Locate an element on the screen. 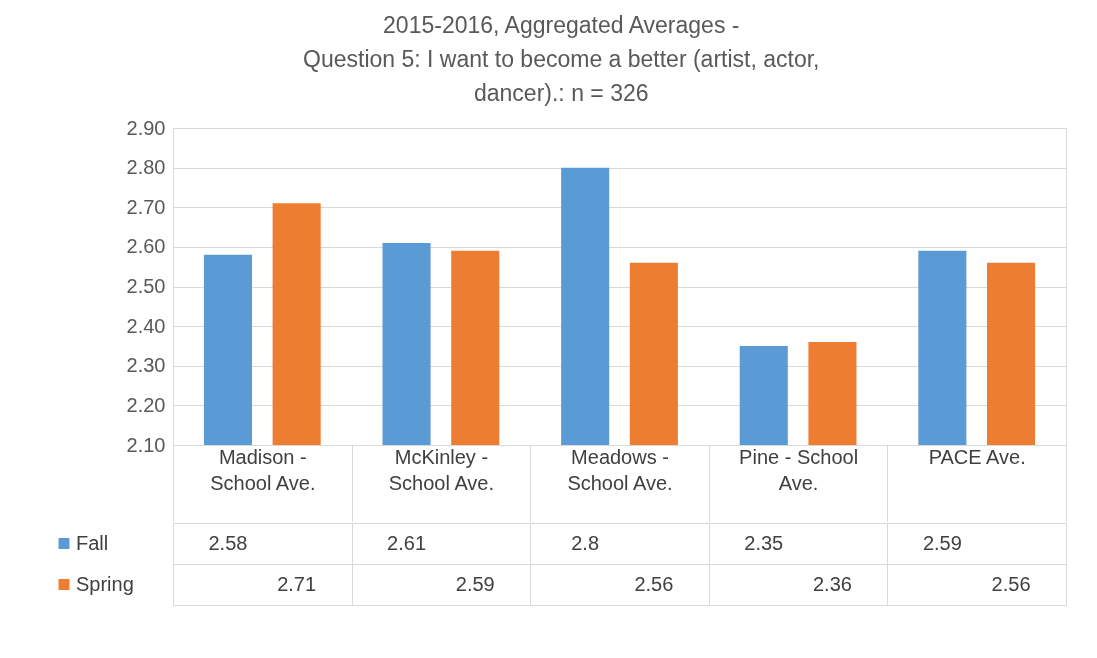 The height and width of the screenshot is (658, 1097). data-label: 2.61 is located at coordinates (407, 542).